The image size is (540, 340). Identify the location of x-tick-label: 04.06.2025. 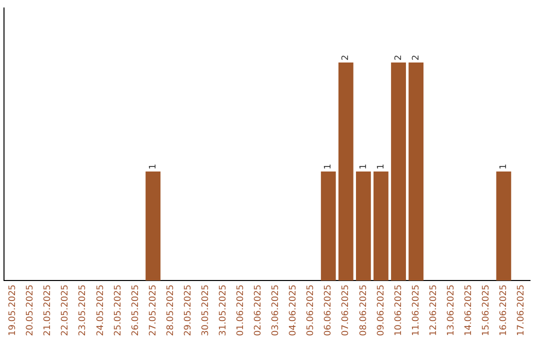
(293, 310).